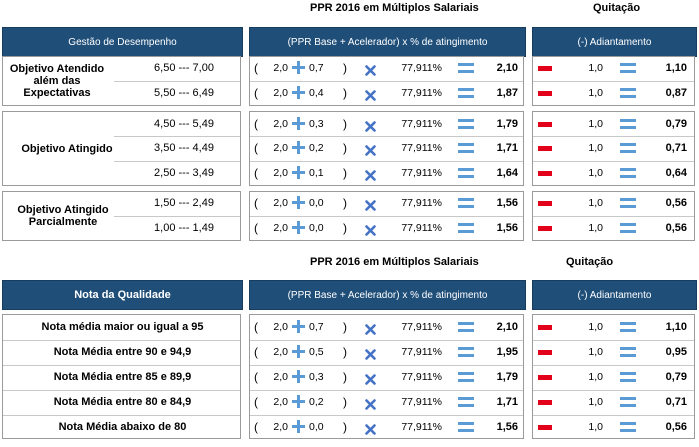 This screenshot has width=699, height=447. What do you see at coordinates (63, 216) in the screenshot?
I see `group-label-text: Objetivo Atingido Parcialmente` at bounding box center [63, 216].